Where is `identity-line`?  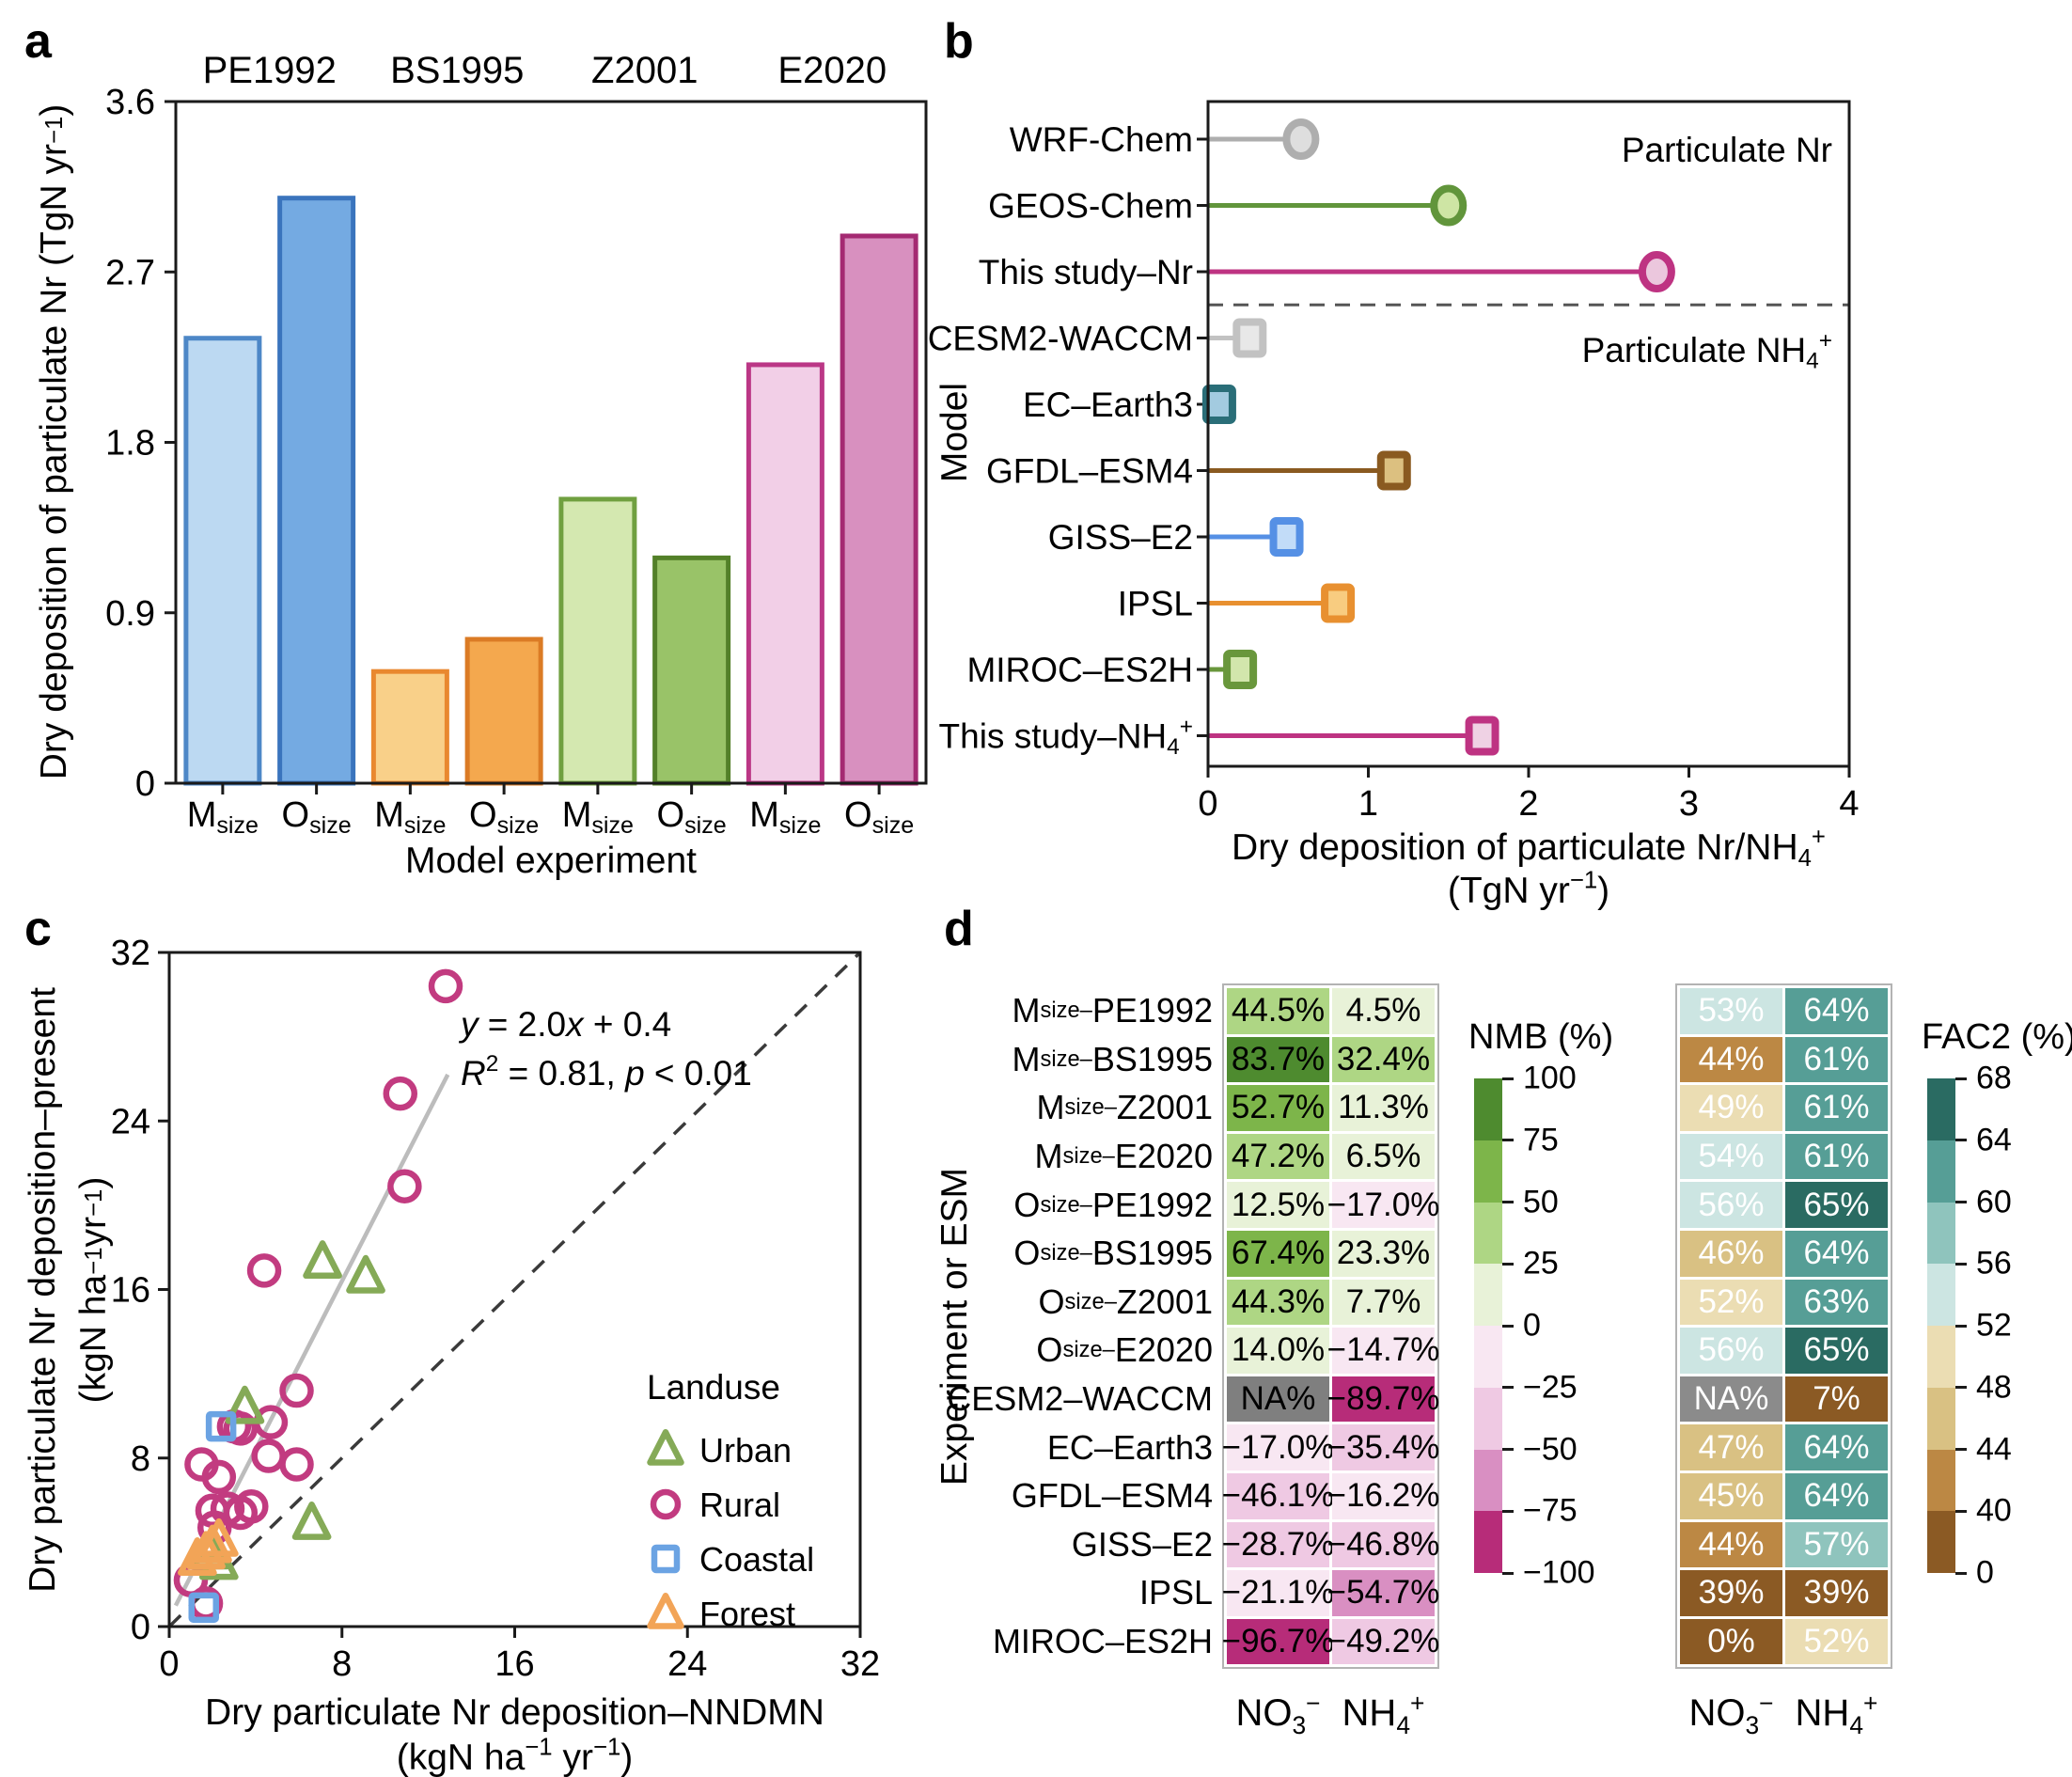 identity-line is located at coordinates (514, 1289).